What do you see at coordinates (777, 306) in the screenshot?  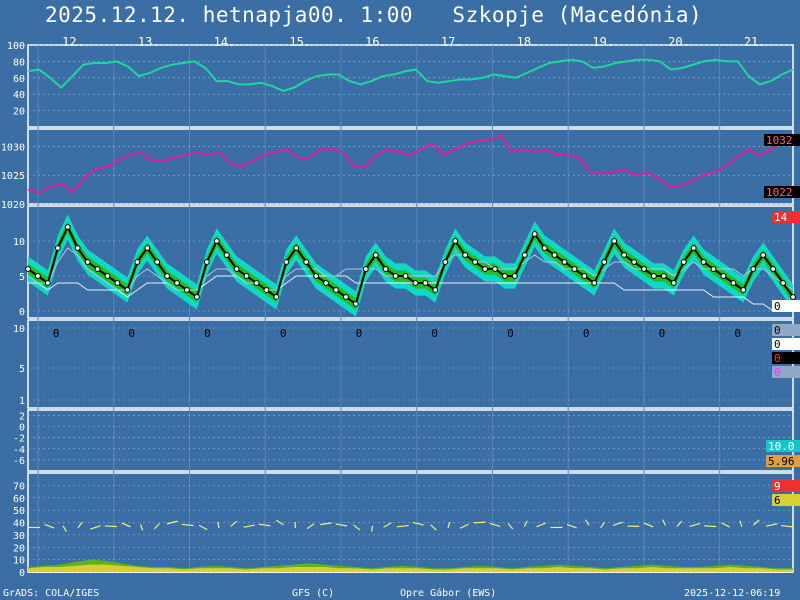 I see `temperature-min-value: 0` at bounding box center [777, 306].